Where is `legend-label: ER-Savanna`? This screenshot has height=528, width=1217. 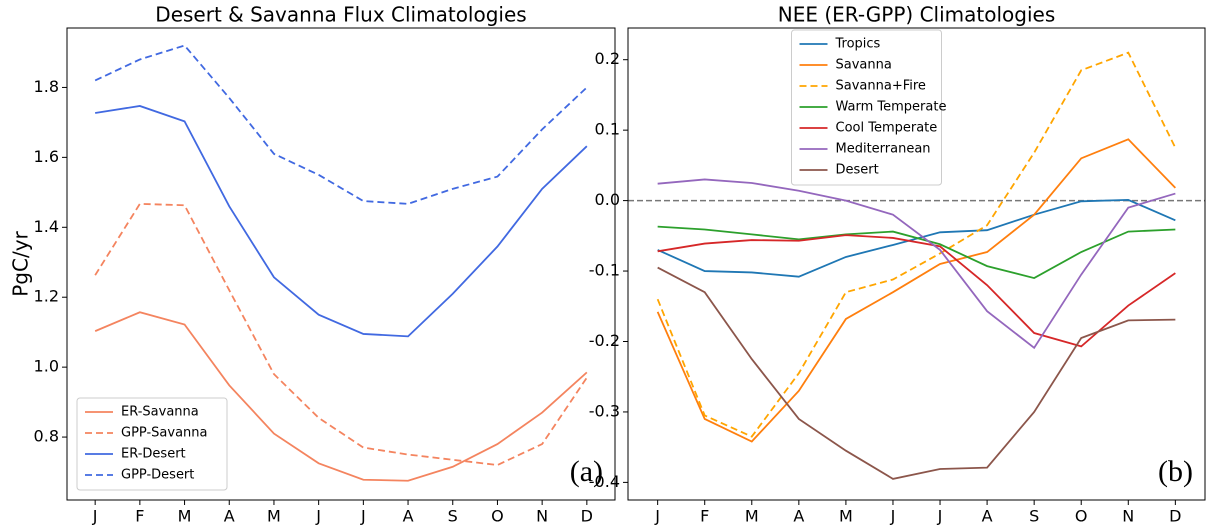 legend-label: ER-Savanna is located at coordinates (160, 412).